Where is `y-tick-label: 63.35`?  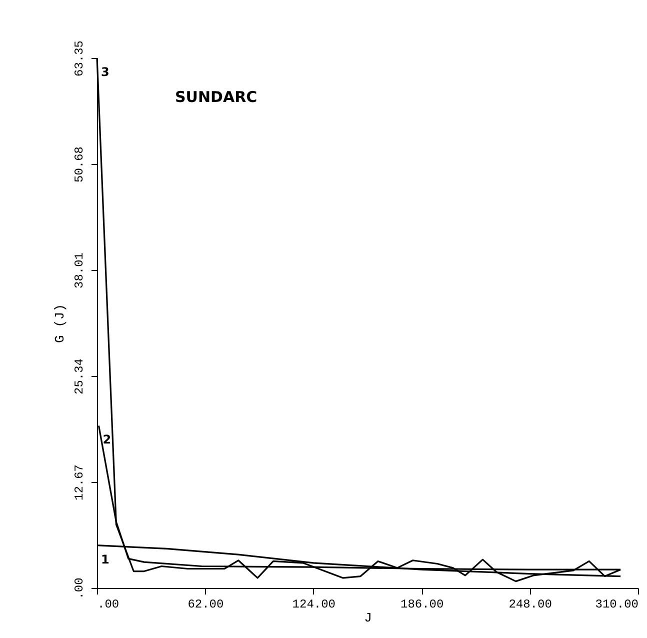
y-tick-label: 63.35 is located at coordinates (79, 58).